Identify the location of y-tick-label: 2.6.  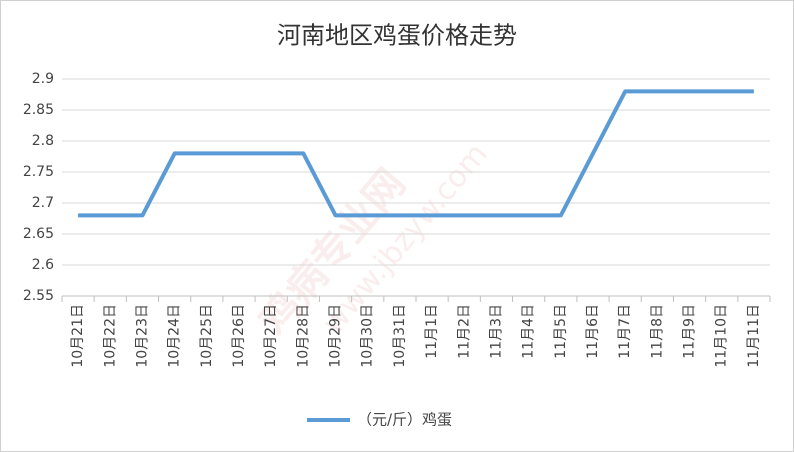
(43, 265).